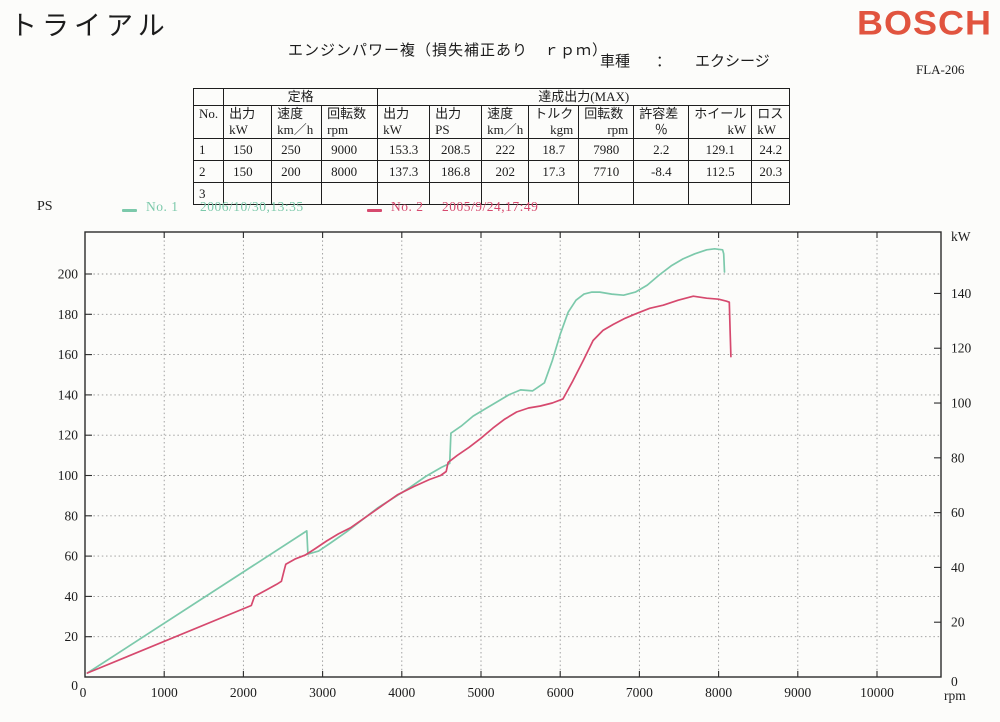 The height and width of the screenshot is (722, 1000). Describe the element at coordinates (961, 403) in the screenshot. I see `right-axis-tick-label: 100` at that location.